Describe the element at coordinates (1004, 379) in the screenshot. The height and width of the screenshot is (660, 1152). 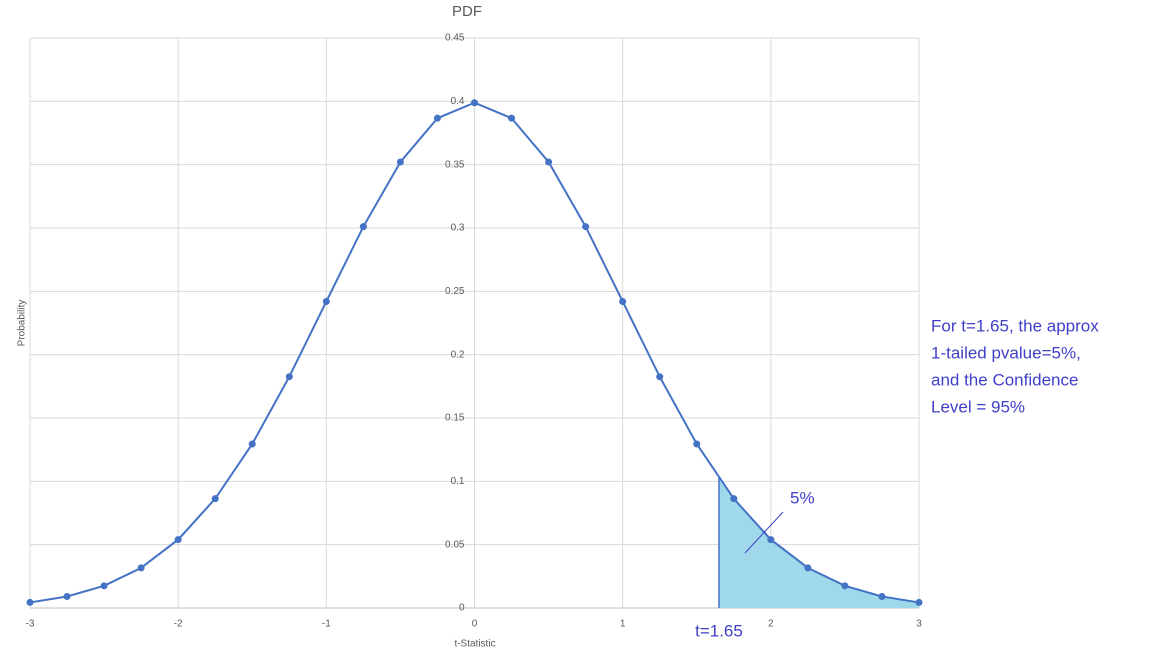
I see `note-line: and the Confidence` at that location.